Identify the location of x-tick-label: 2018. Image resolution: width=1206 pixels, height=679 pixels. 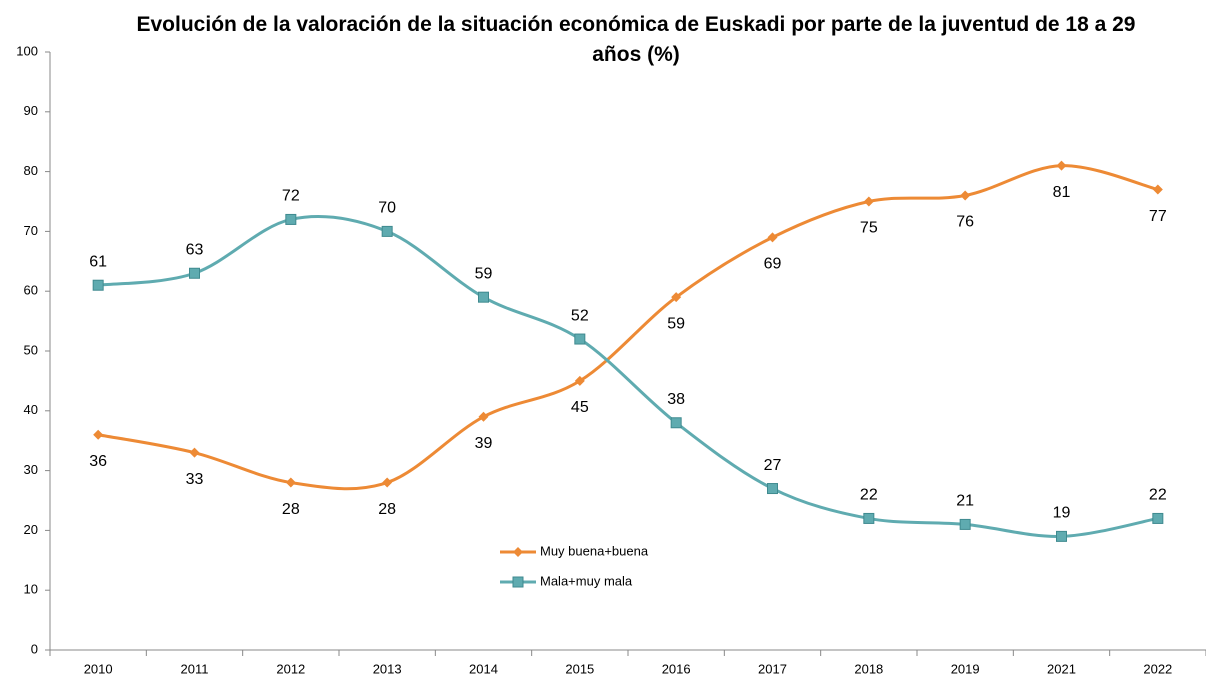
(868, 668).